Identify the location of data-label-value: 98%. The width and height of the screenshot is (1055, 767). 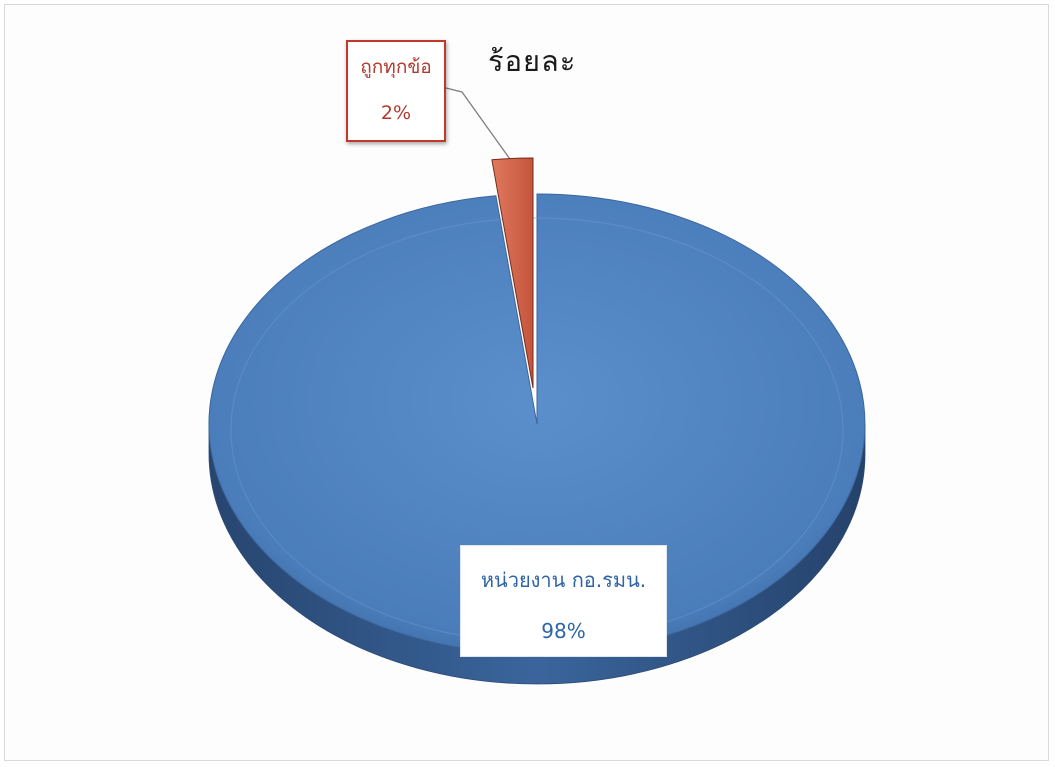
(563, 631).